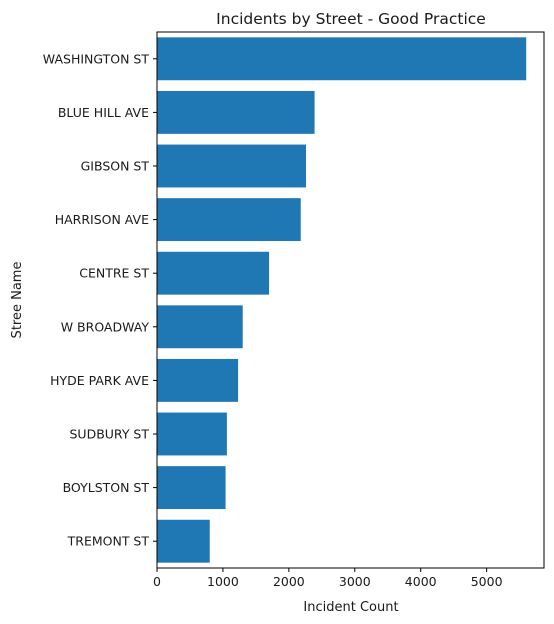  Describe the element at coordinates (102, 219) in the screenshot. I see `y-tick-label: HARRISON AVE` at that location.